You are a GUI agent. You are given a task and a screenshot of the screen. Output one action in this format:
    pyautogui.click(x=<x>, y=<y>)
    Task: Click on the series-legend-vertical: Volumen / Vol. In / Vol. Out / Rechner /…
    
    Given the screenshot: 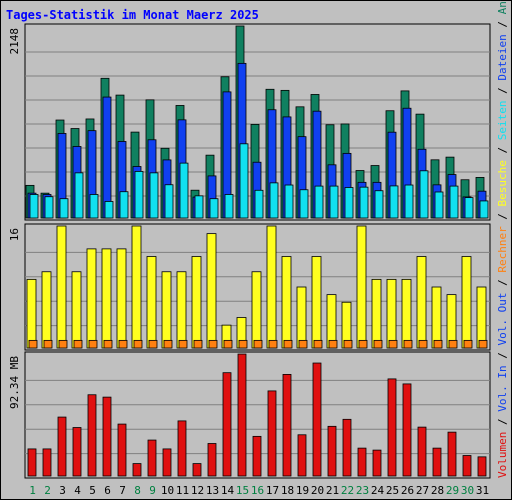 What is the action you would take?
    pyautogui.click(x=502, y=239)
    